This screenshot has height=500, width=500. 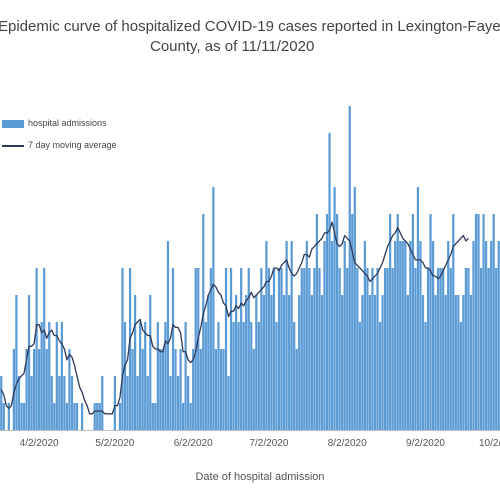 What do you see at coordinates (13, 124) in the screenshot?
I see `legend-swatch-bar` at bounding box center [13, 124].